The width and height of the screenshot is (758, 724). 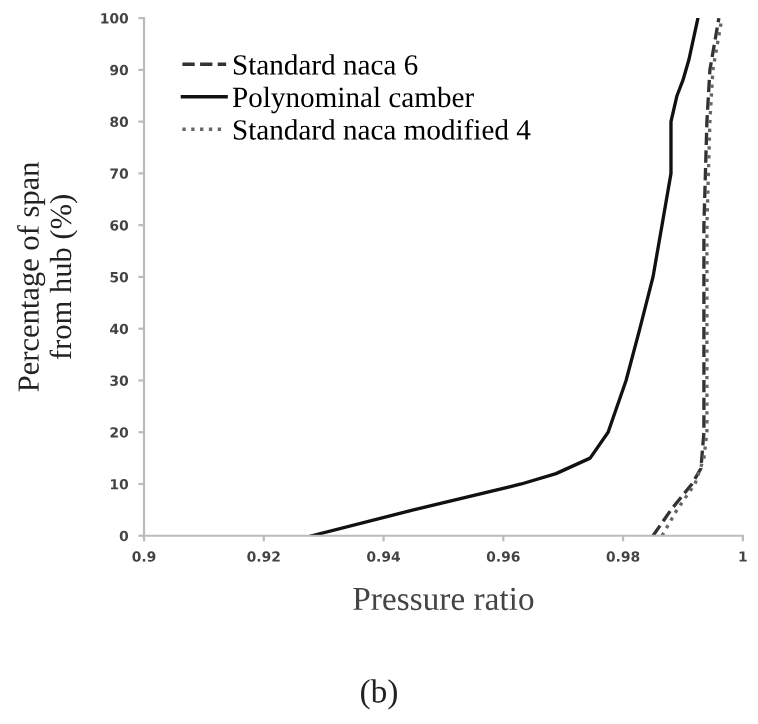 What do you see at coordinates (325, 64) in the screenshot?
I see `legend-label: Standard naca 6` at bounding box center [325, 64].